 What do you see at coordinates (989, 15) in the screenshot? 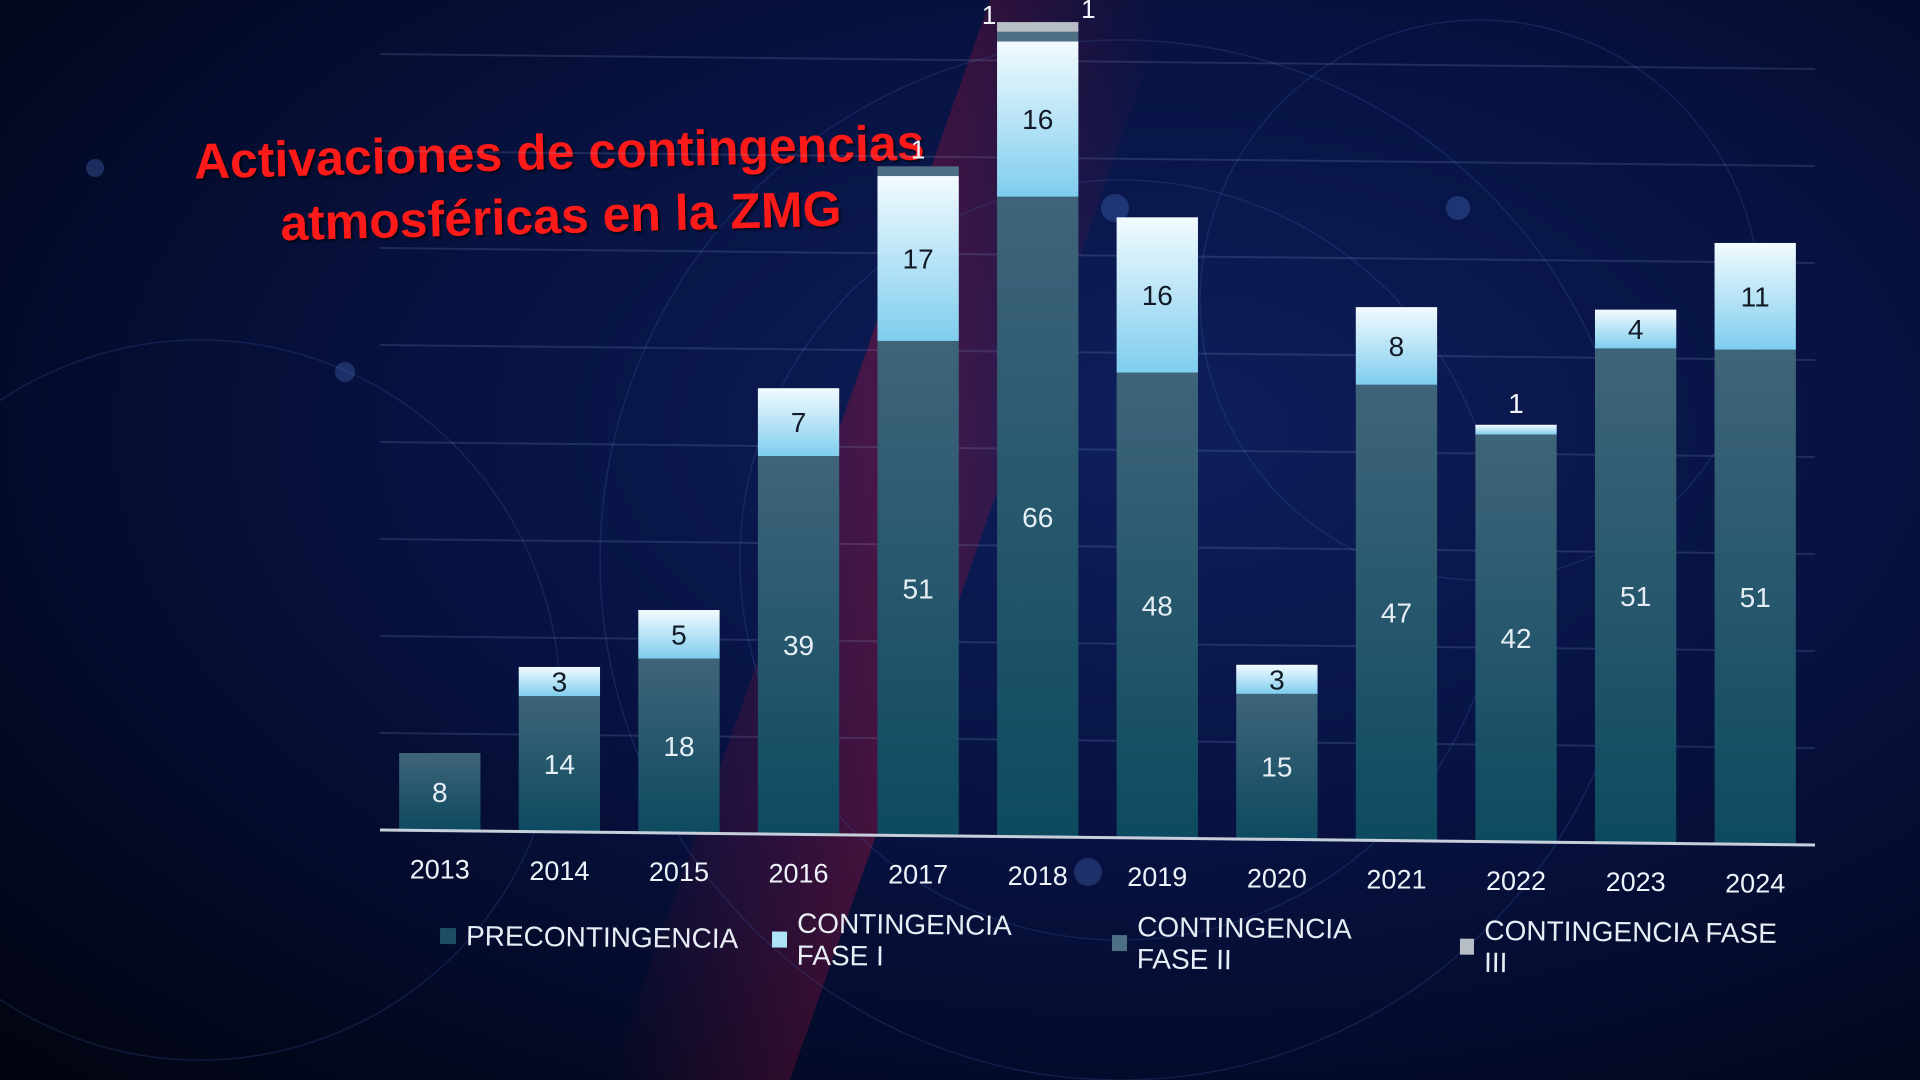
I see `data-label-contingencia-fase-ii-2018: 1` at bounding box center [989, 15].